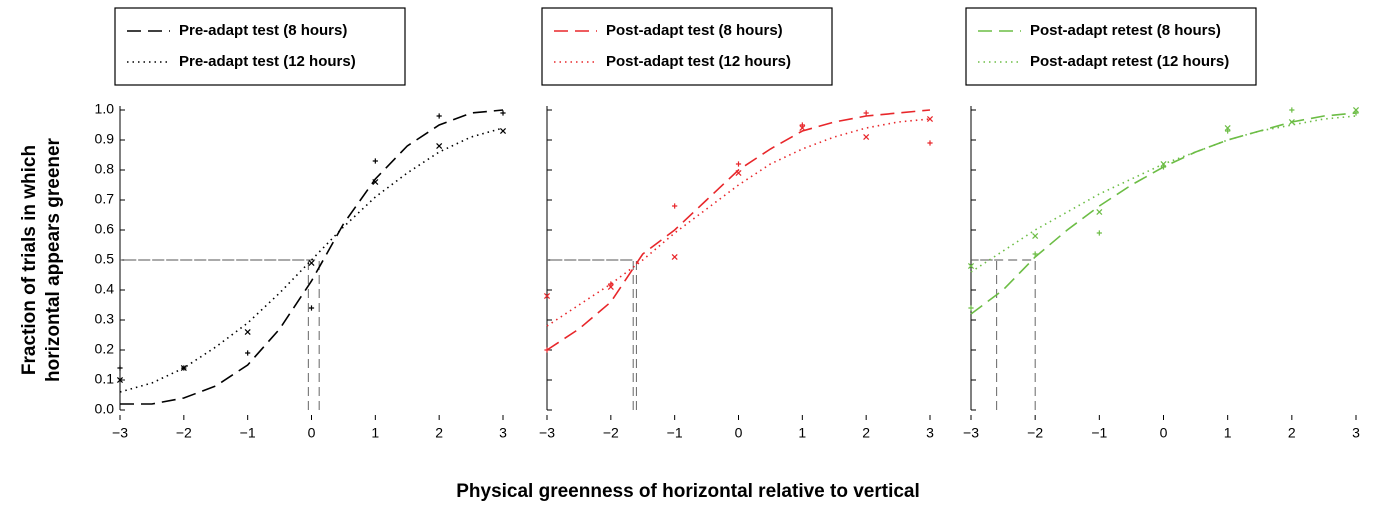 This screenshot has width=1375, height=509. Describe the element at coordinates (105, 289) in the screenshot. I see `y-tick-label: 0.4` at that location.